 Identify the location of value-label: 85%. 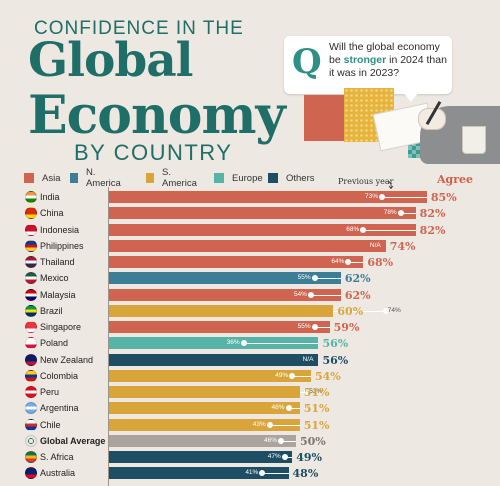
(443, 197).